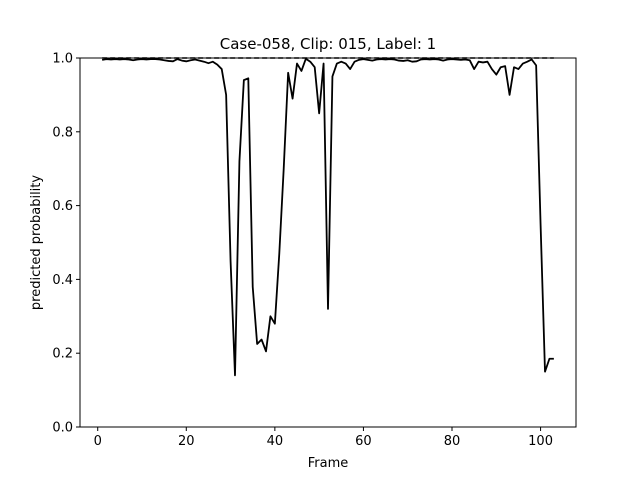 The width and height of the screenshot is (640, 480). What do you see at coordinates (62, 59) in the screenshot?
I see `y-tick-label: 1.0` at bounding box center [62, 59].